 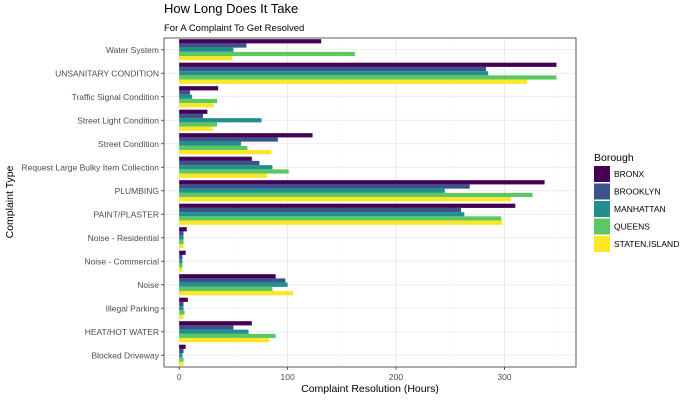 What do you see at coordinates (10, 201) in the screenshot?
I see `y-axis-title: Complaint Type` at bounding box center [10, 201].